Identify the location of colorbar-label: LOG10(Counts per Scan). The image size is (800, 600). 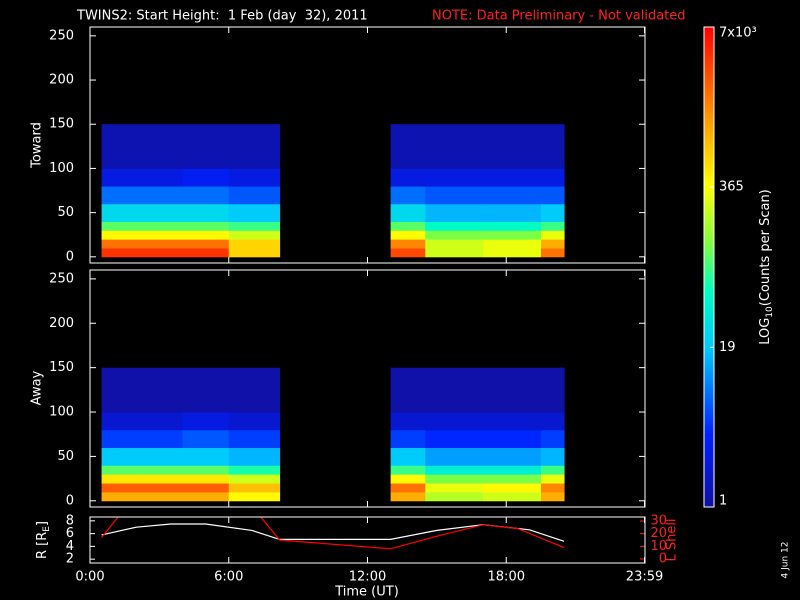
(766, 267).